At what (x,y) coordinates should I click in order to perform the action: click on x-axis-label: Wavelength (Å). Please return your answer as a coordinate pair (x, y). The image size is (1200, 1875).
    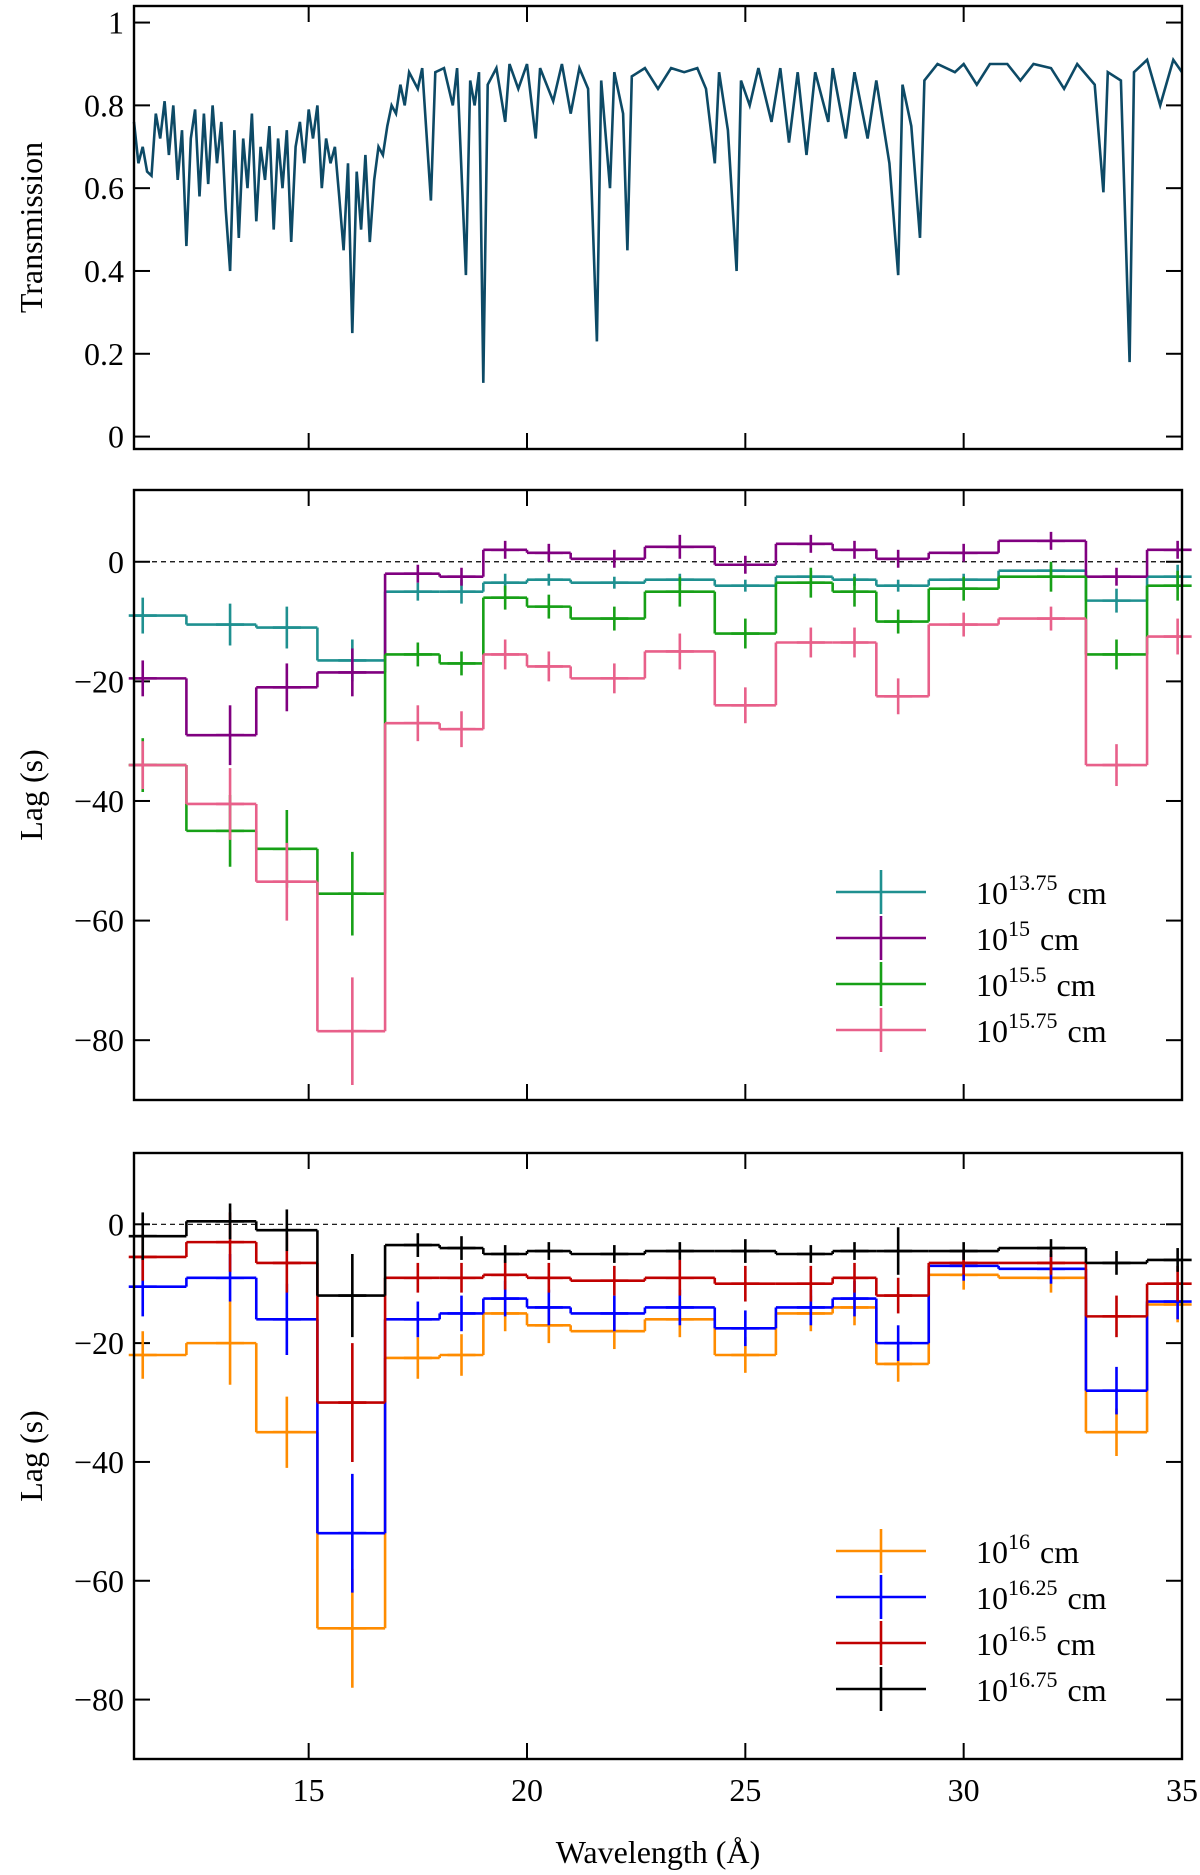
    Looking at the image, I should click on (658, 1852).